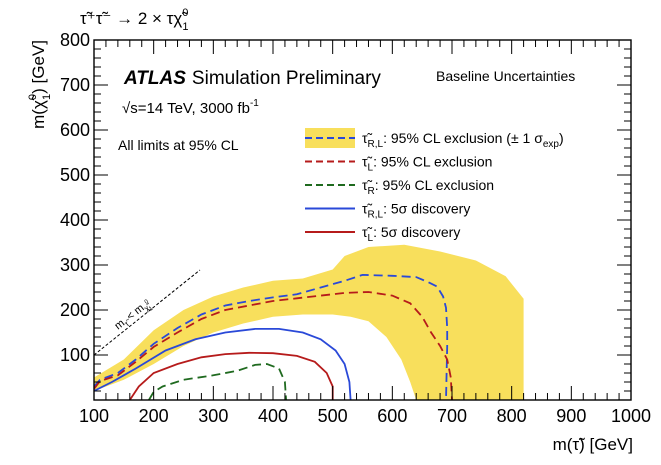 The image size is (661, 465). I want to click on legend-label-1: τ̃L: 95% CL exclusion, so click(427, 164).